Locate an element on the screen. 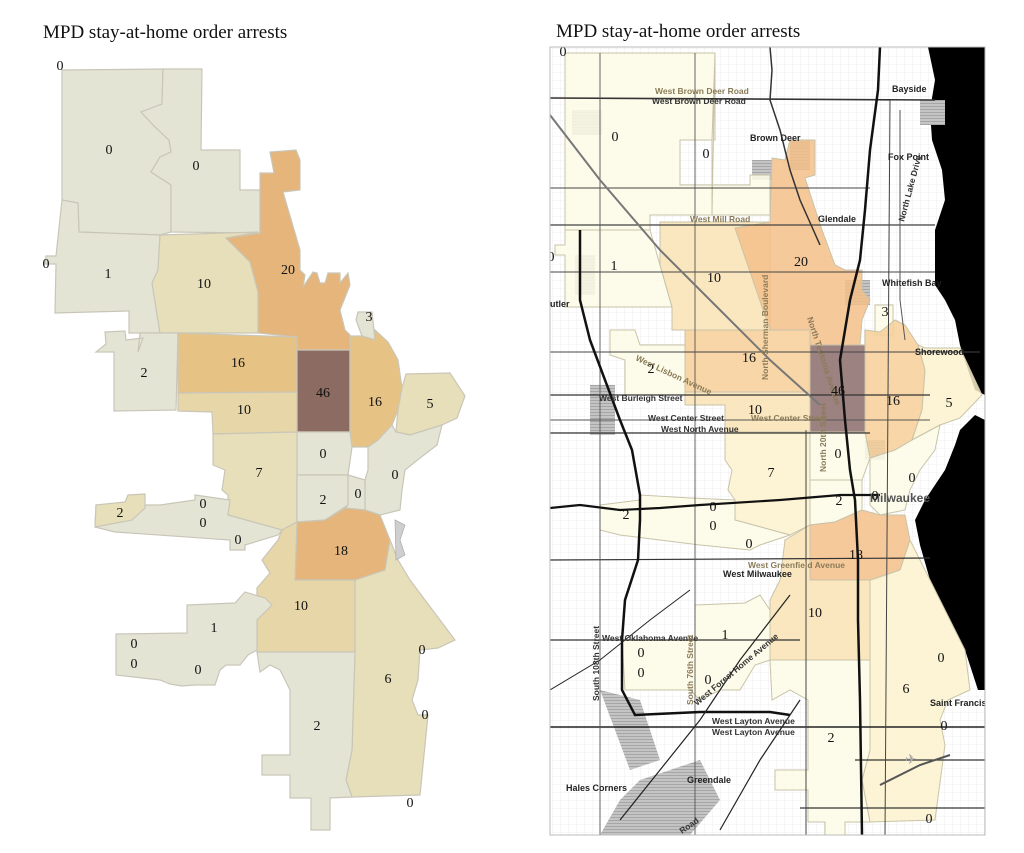 The width and height of the screenshot is (1024, 853). highway-i43 is located at coordinates (860, 441).